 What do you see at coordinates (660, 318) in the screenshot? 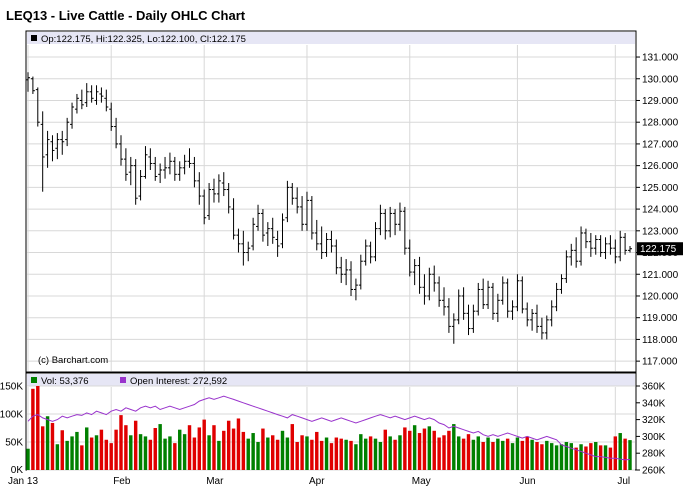
I see `price-tick-label: 119.000` at bounding box center [660, 318].